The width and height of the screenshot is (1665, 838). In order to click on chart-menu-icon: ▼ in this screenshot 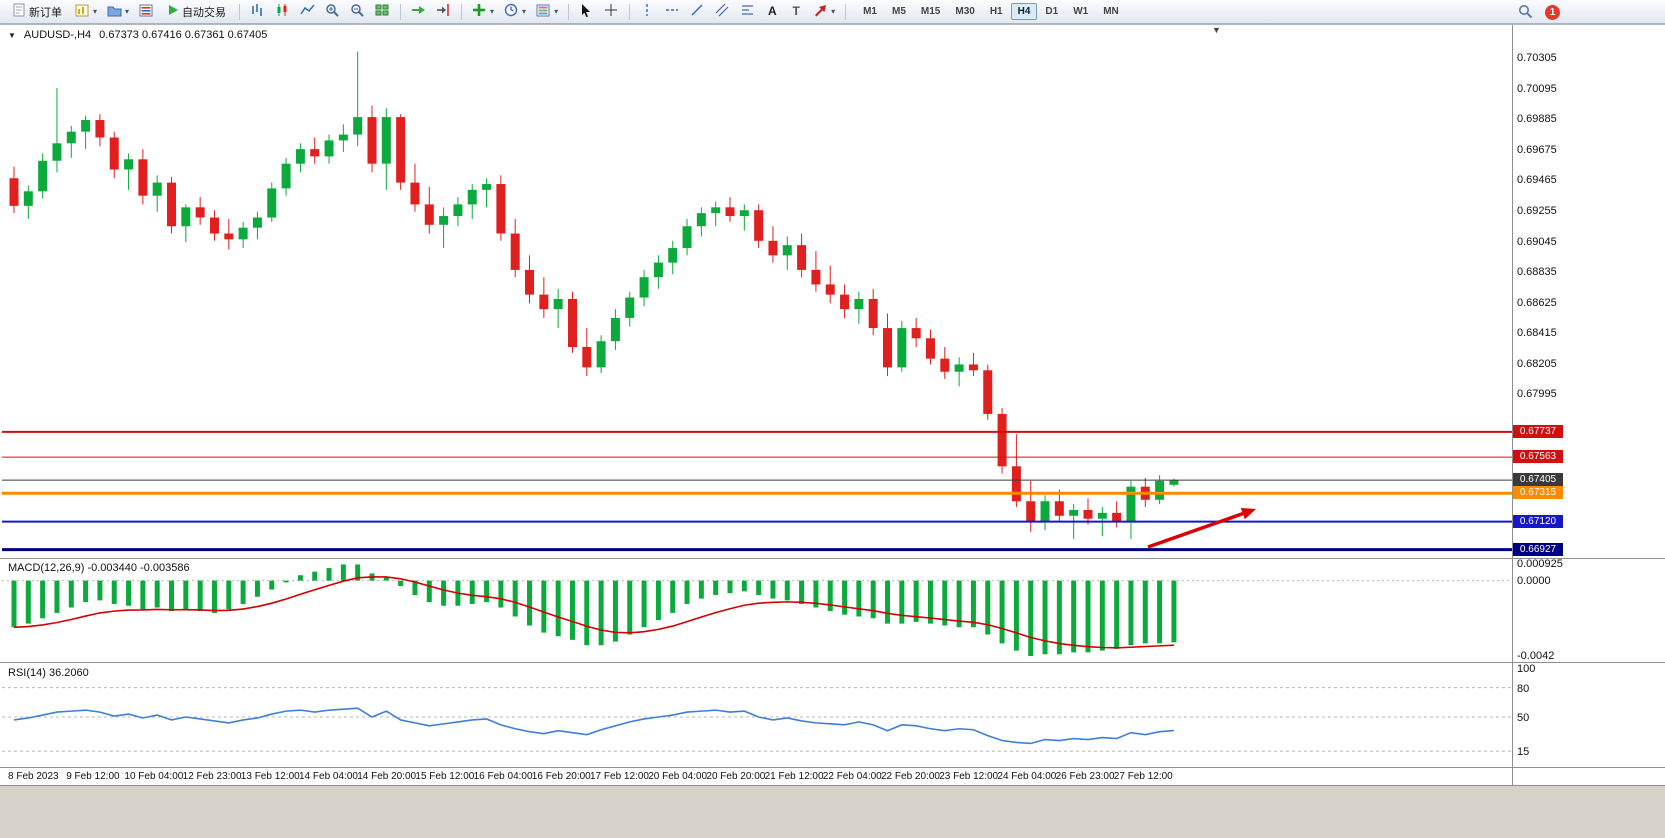, I will do `click(12, 35)`.